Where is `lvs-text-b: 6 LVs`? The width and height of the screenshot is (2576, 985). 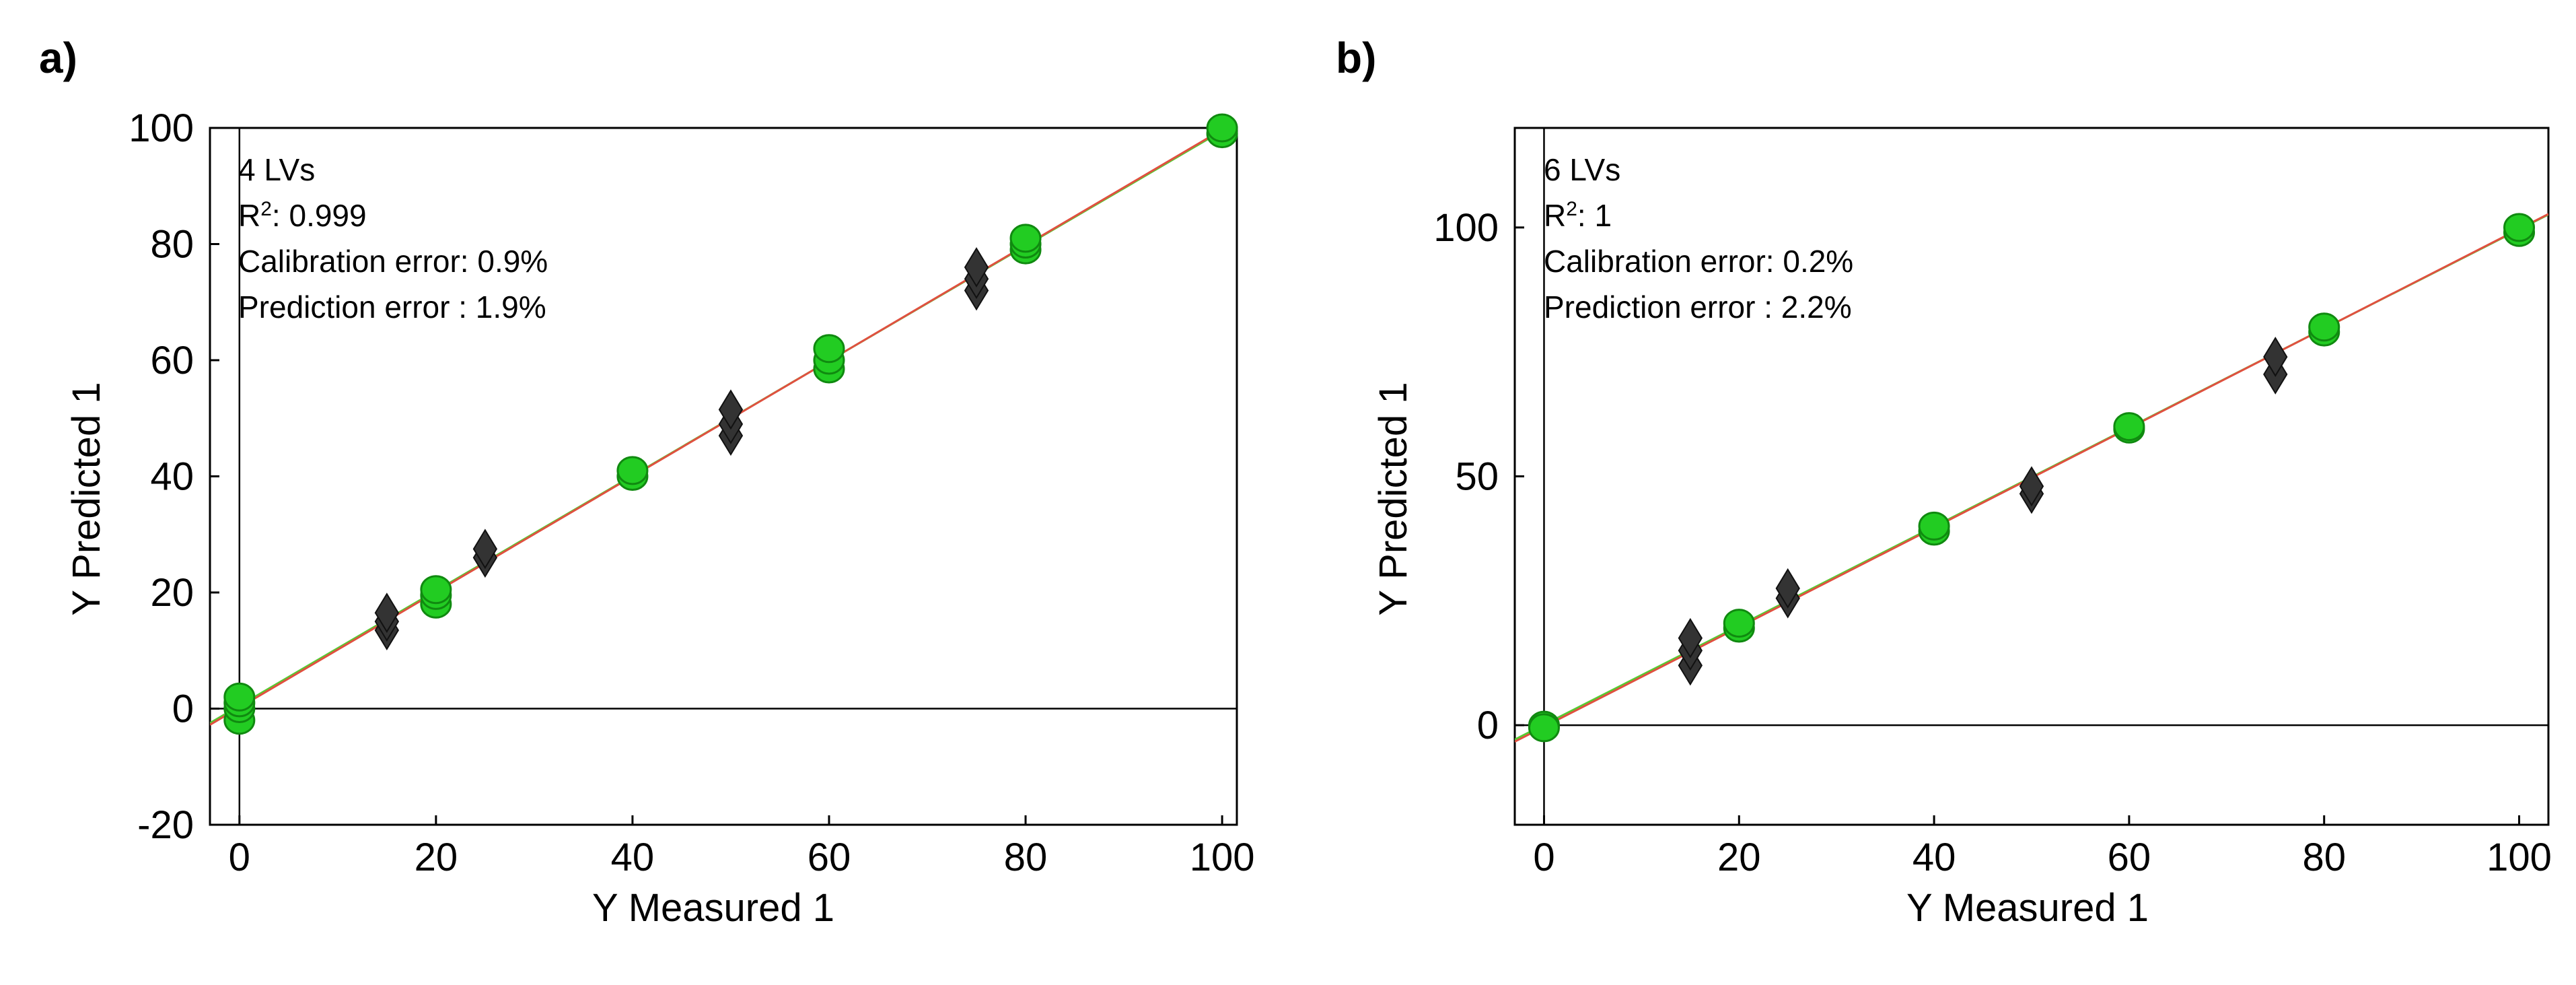 lvs-text-b: 6 LVs is located at coordinates (1582, 169).